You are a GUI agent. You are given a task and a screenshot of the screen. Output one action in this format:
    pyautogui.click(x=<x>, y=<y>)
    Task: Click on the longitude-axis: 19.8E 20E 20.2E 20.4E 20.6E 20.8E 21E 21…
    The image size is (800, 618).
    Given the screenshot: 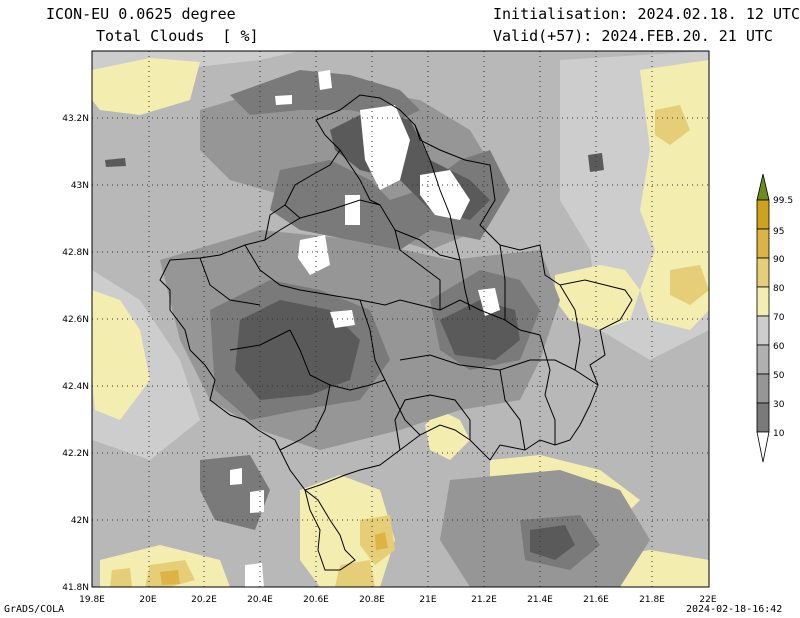 What is the action you would take?
    pyautogui.click(x=398, y=600)
    